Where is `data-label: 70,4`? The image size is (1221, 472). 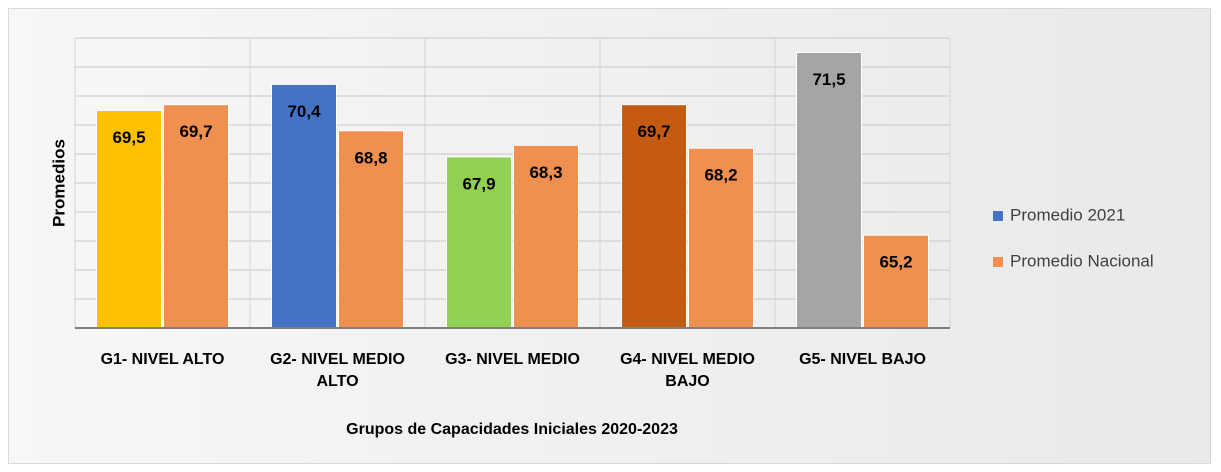 data-label: 70,4 is located at coordinates (304, 111).